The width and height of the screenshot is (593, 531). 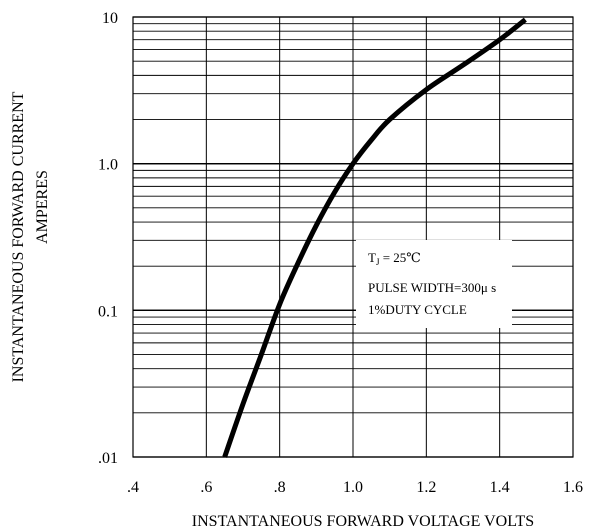 I want to click on x-tick-label: 1.0, so click(x=353, y=487).